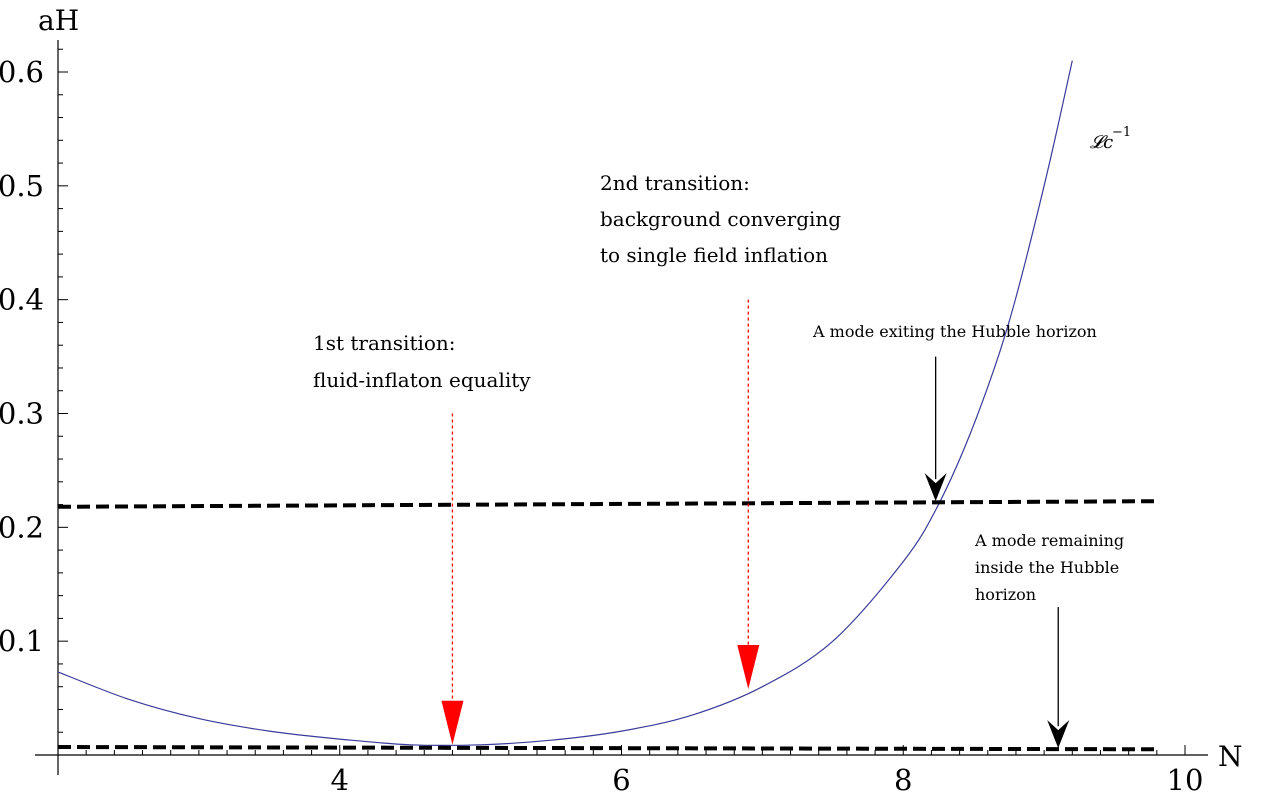 This screenshot has height=803, width=1271. Describe the element at coordinates (714, 255) in the screenshot. I see `annotation-text: to single field inflation` at that location.